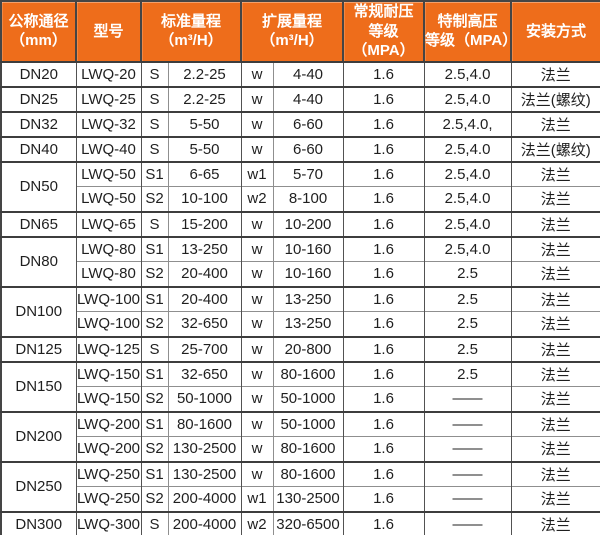 Image resolution: width=600 pixels, height=535 pixels. Describe the element at coordinates (108, 399) in the screenshot. I see `cell-model: LWQ-150` at that location.